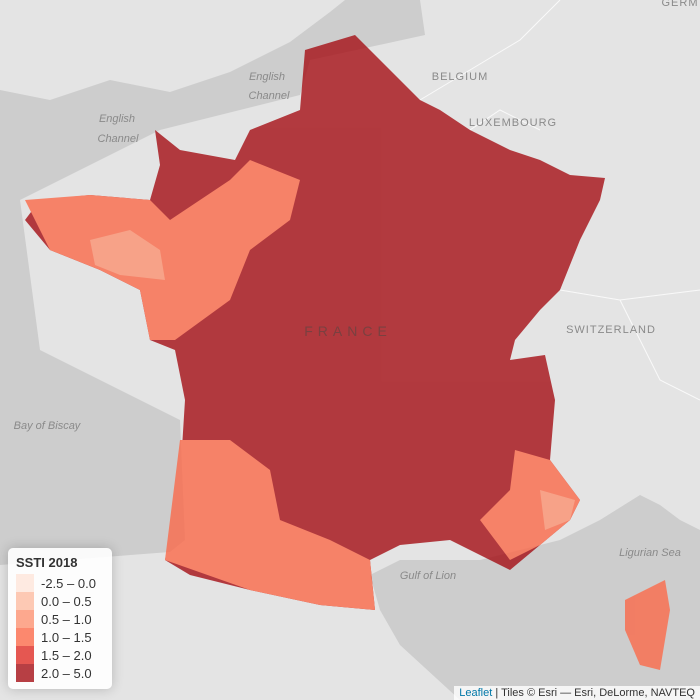  What do you see at coordinates (66, 655) in the screenshot?
I see `legend-label: 1.5 – 2.0` at bounding box center [66, 655].